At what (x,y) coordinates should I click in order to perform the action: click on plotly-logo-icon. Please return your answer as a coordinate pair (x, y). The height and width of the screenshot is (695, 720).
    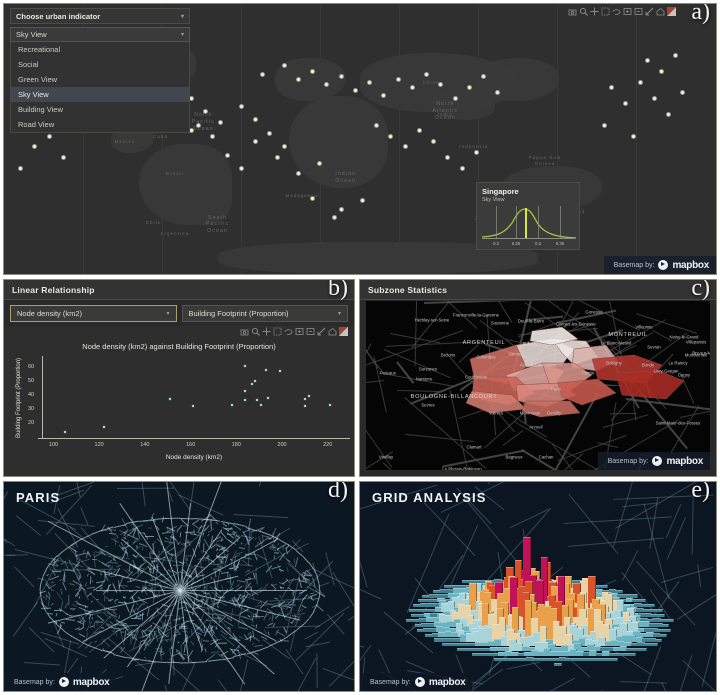
    Looking at the image, I should click on (671, 11).